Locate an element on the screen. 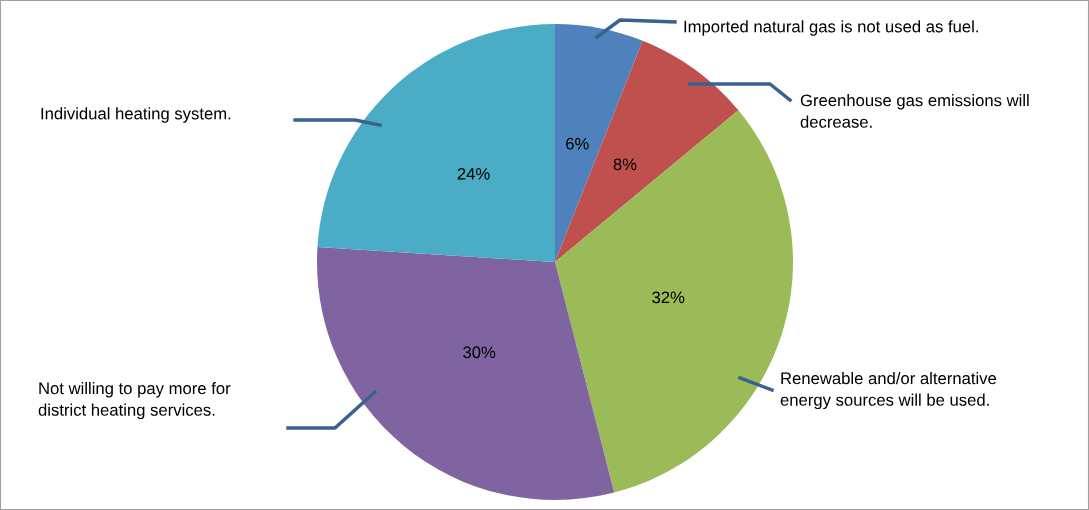  data-label: 32% is located at coordinates (668, 297).